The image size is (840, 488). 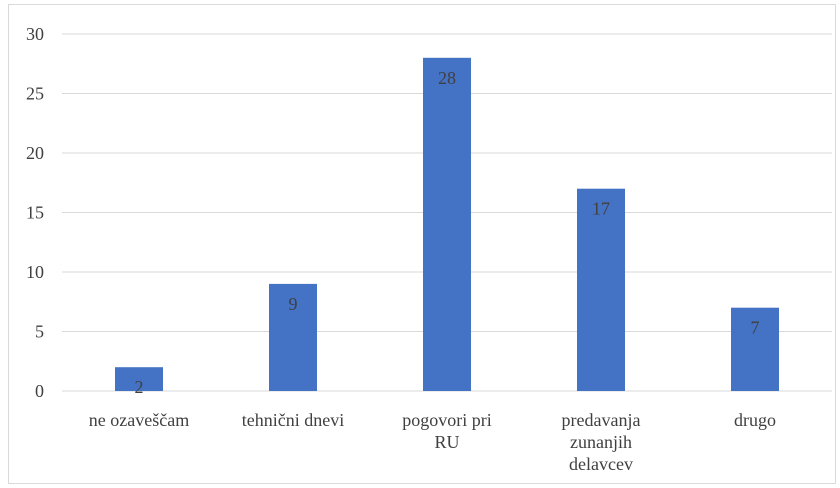 What do you see at coordinates (35, 153) in the screenshot?
I see `y-tick-label: 20` at bounding box center [35, 153].